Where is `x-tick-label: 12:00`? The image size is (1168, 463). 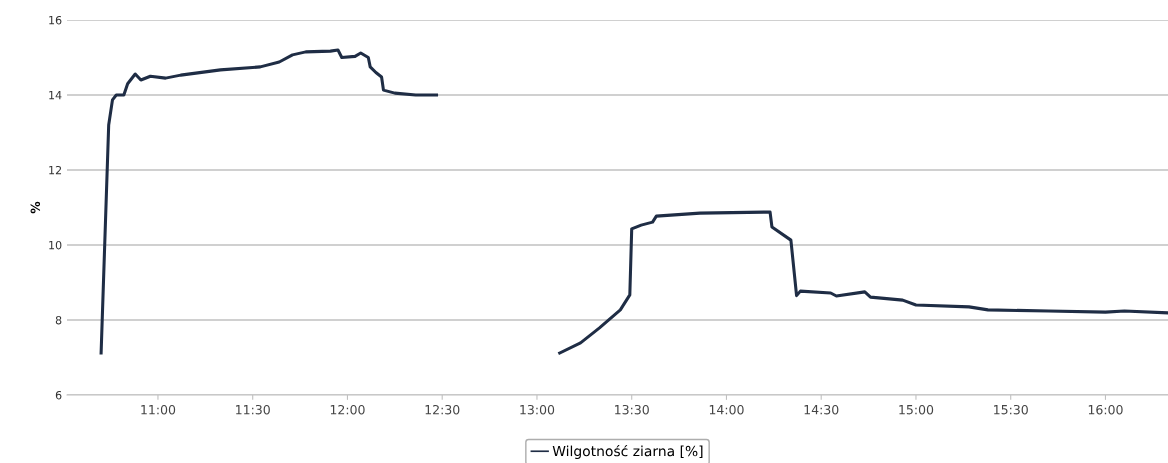
x-tick-label: 12:00 is located at coordinates (347, 409).